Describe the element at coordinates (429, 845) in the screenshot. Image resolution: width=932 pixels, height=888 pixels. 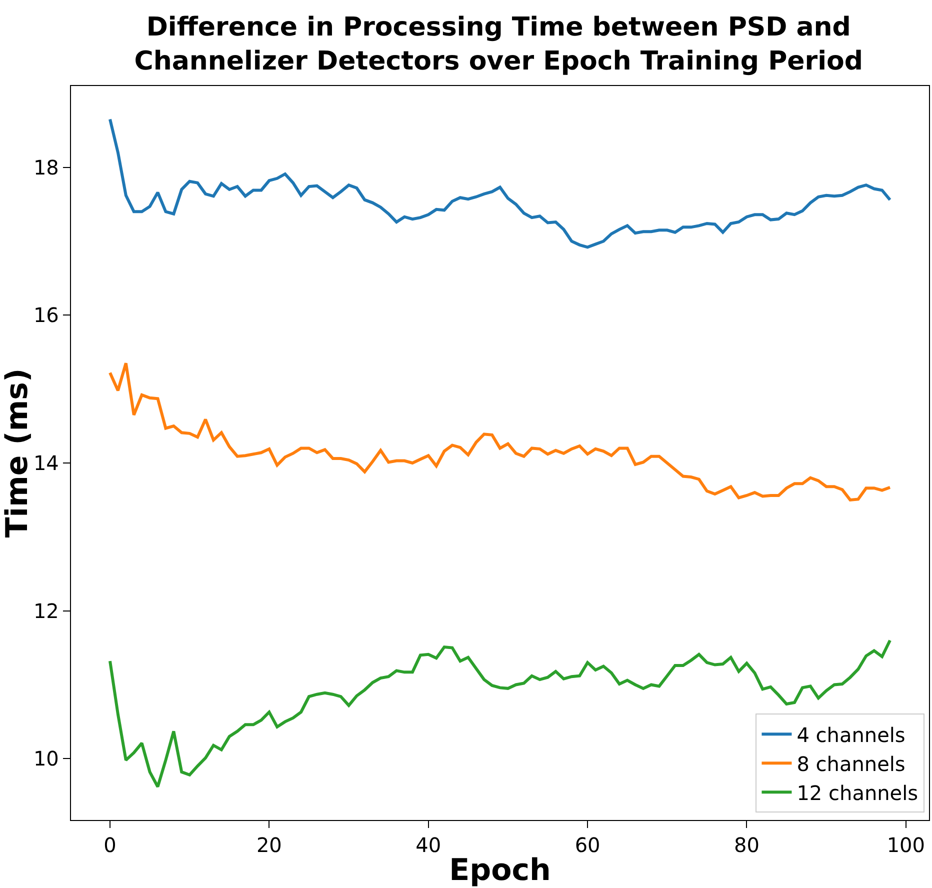
I see `x-tick-label: 40` at that location.